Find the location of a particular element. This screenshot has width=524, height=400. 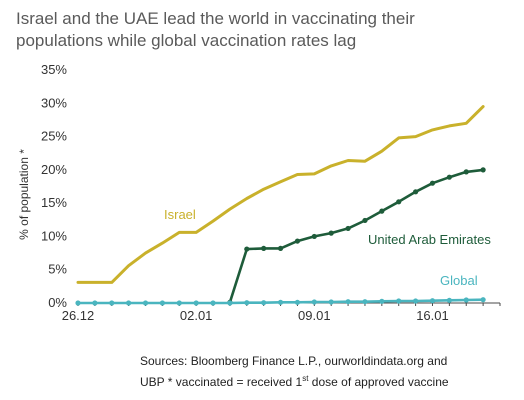

sources-line-2-prefix: UBP * vaccinated = received 1 is located at coordinates (221, 382).